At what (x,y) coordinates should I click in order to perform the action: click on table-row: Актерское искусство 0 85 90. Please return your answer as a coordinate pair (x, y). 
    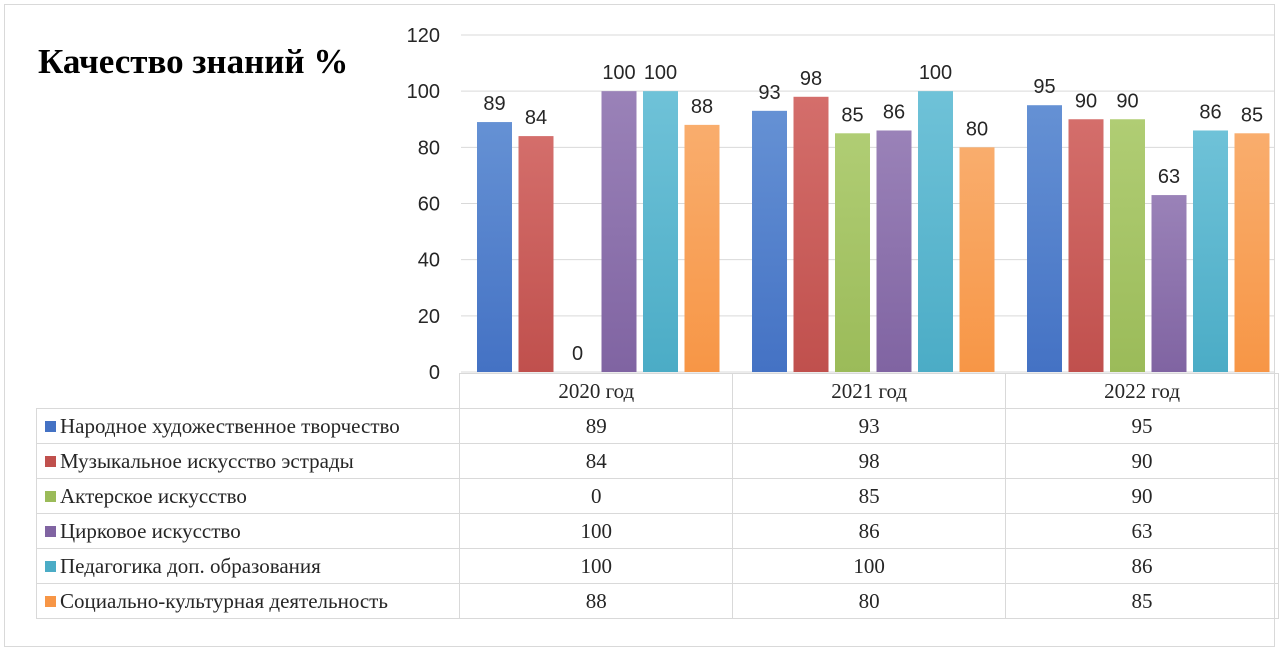
    Looking at the image, I should click on (657, 496).